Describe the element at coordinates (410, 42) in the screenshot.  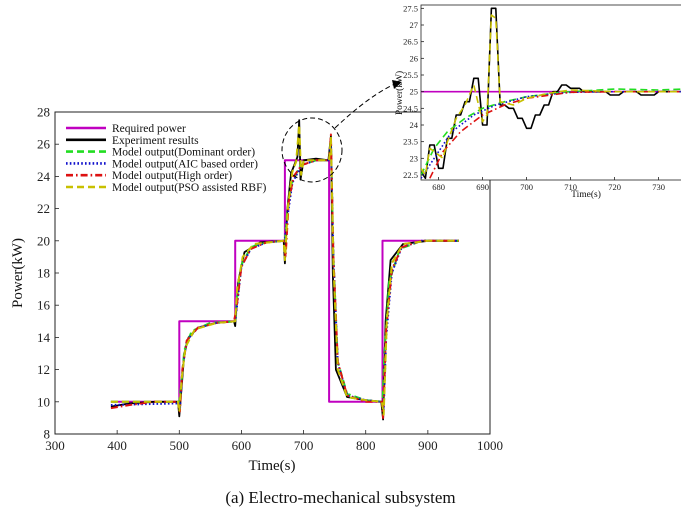
I see `inset-ytick-label: 26.5` at that location.